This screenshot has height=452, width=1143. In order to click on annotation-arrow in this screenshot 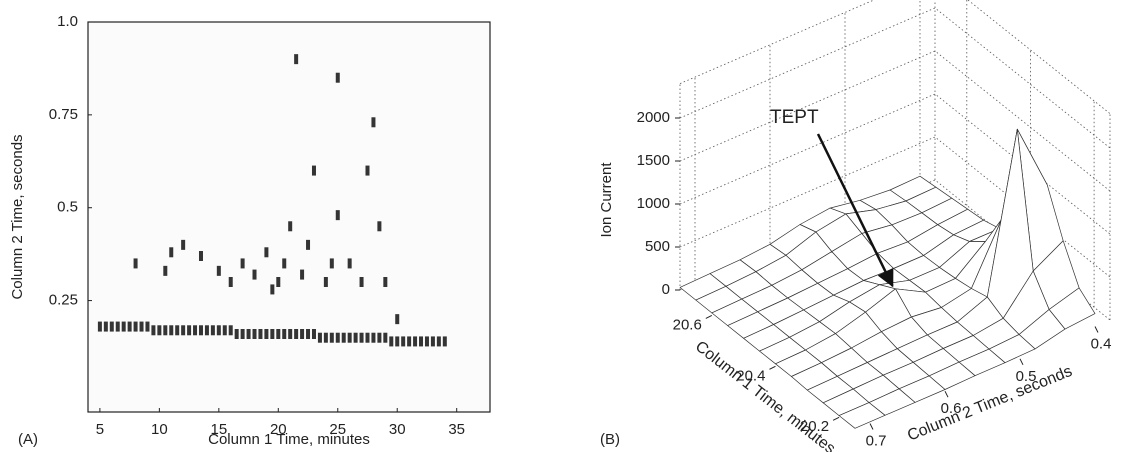, I will do `click(855, 210)`.